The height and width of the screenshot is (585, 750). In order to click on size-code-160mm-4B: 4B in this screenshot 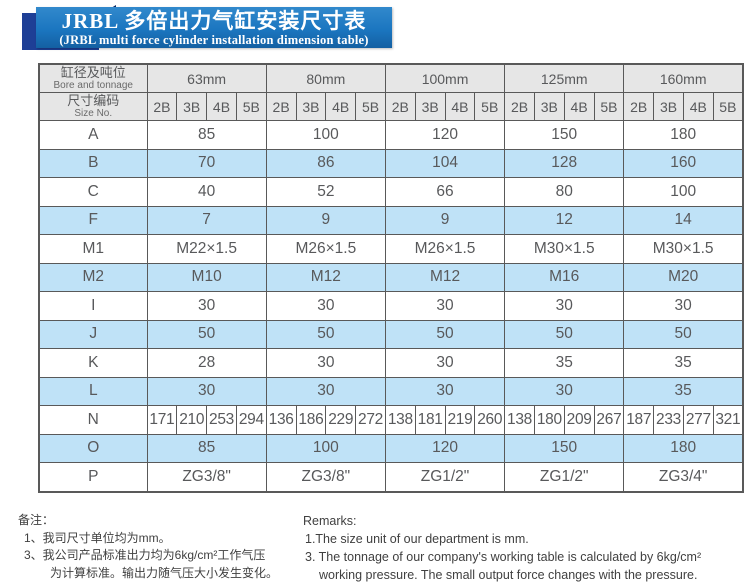, I will do `click(698, 106)`.